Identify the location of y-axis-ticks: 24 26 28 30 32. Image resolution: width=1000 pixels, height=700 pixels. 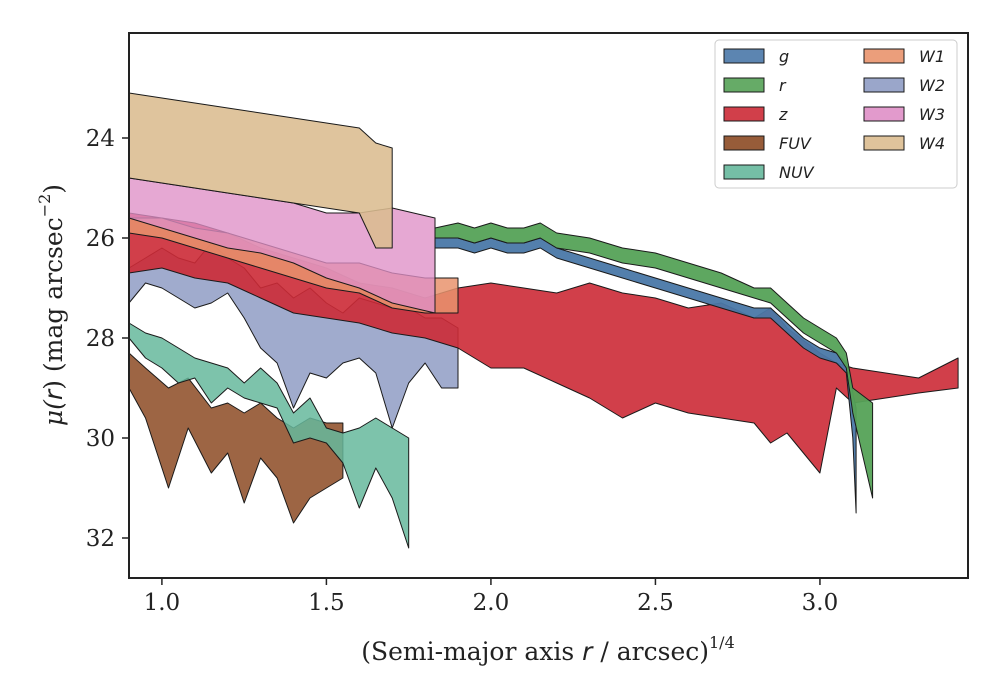
(107, 339).